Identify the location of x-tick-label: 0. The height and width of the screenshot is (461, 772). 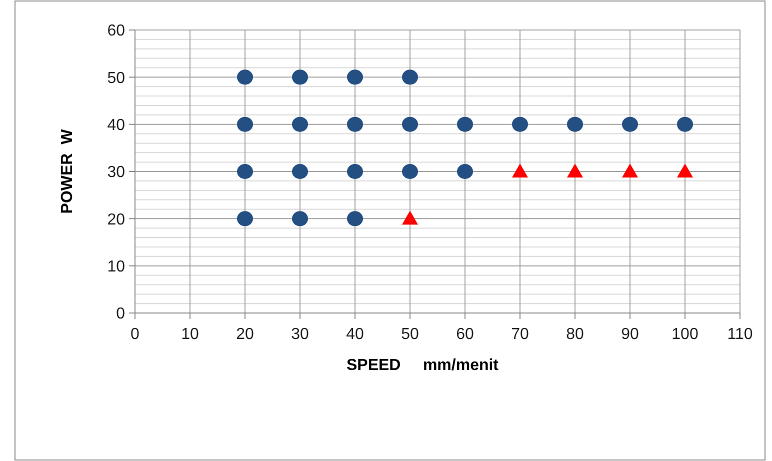
(135, 334).